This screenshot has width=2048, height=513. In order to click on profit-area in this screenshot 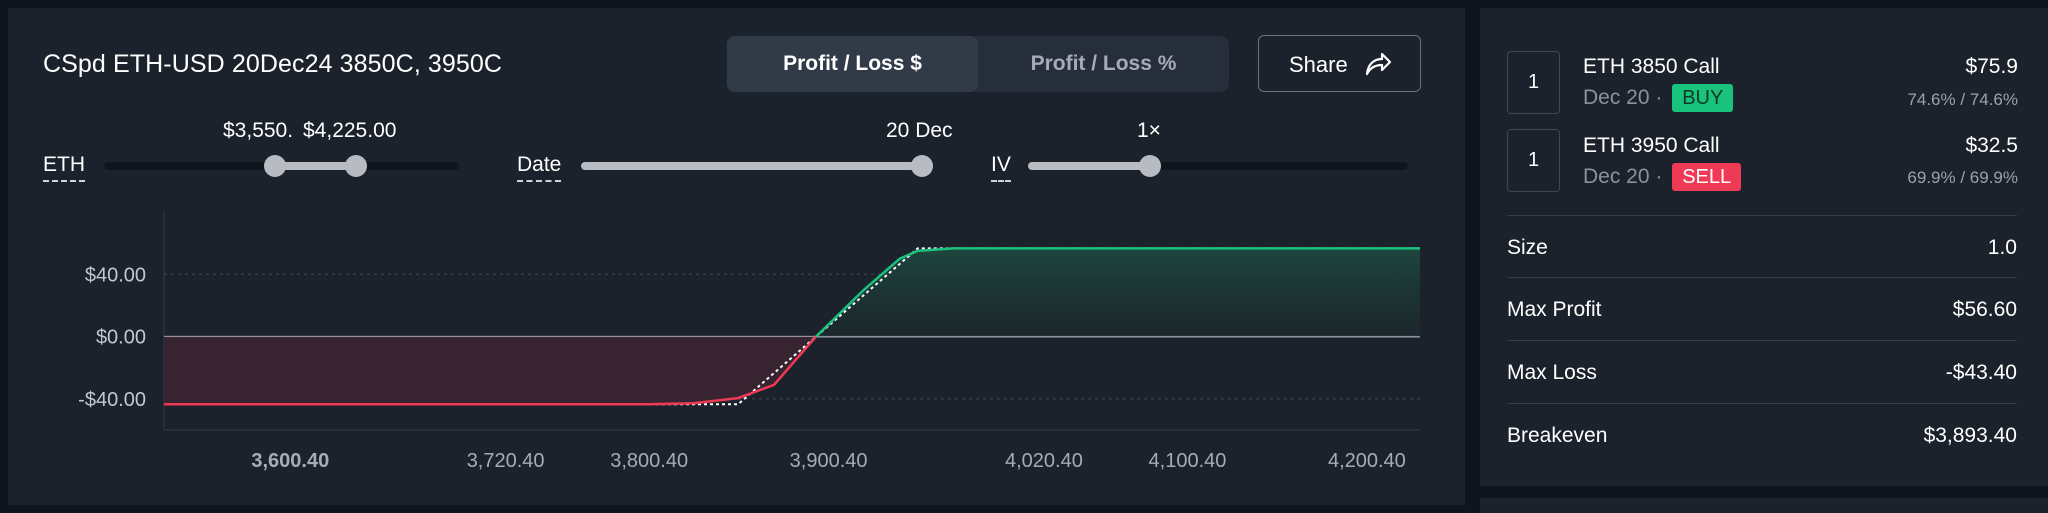, I will do `click(1118, 292)`.